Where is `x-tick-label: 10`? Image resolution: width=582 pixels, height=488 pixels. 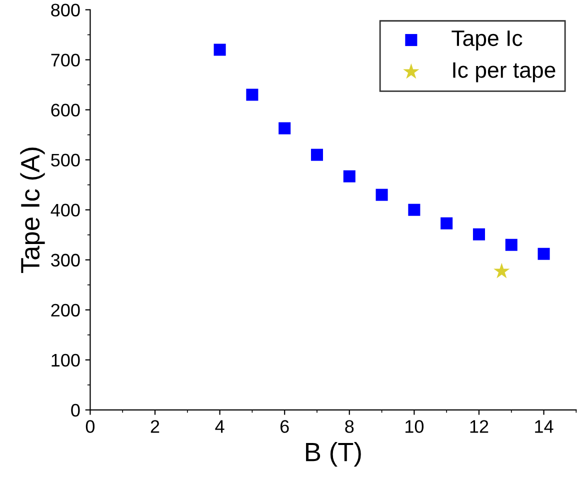
x-tick-label: 10 is located at coordinates (415, 426).